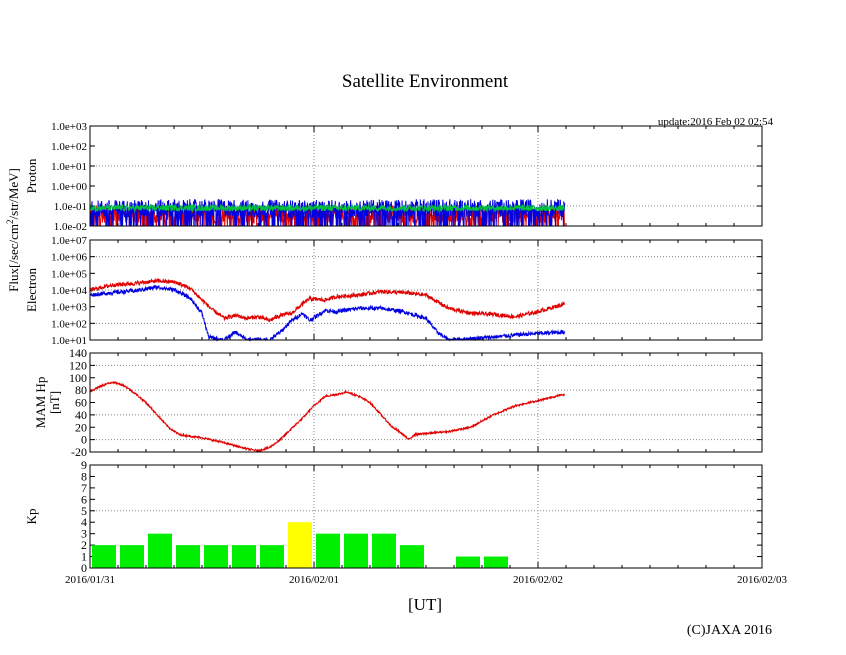  I want to click on y-tick-label: 2, so click(84, 545).